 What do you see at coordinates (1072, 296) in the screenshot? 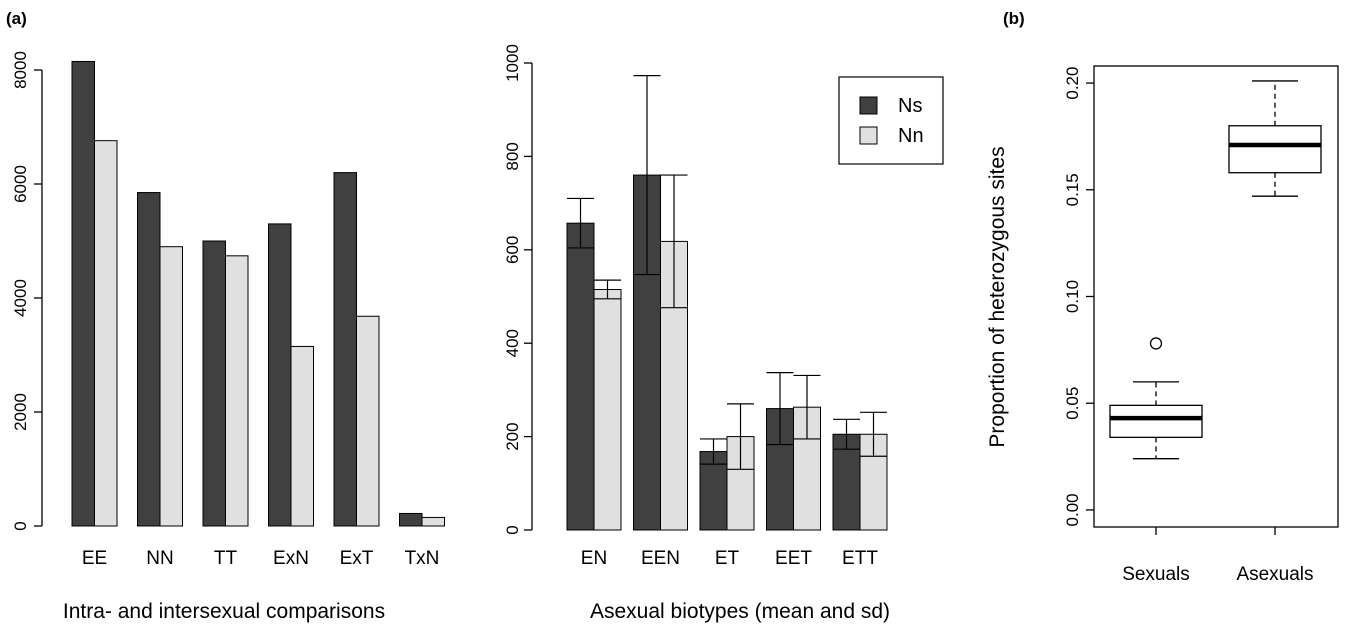
I see `y-tick-label: 0.10` at bounding box center [1072, 296].